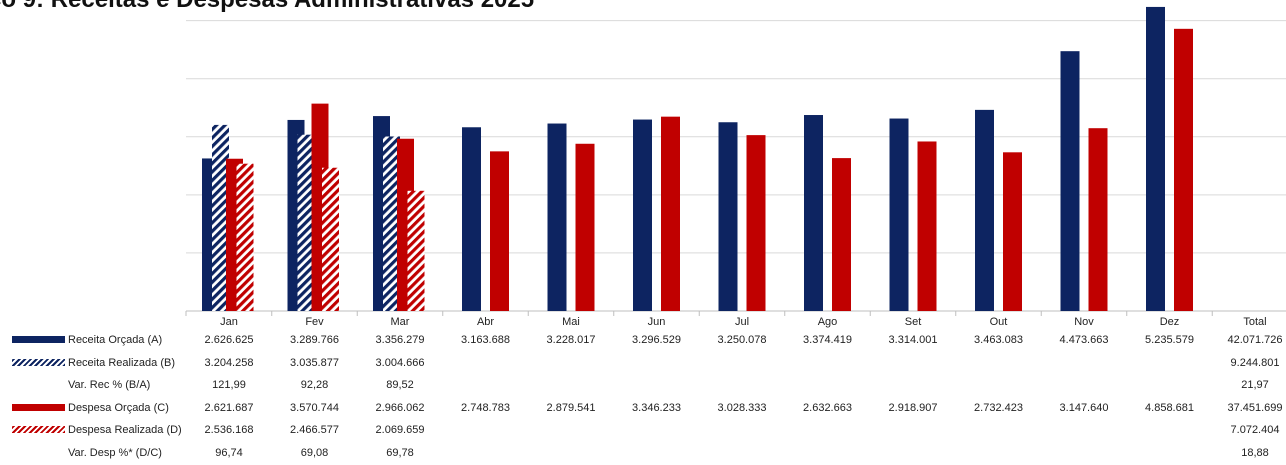 This screenshot has width=1286, height=465. I want to click on bar-despesa-jul, so click(756, 223).